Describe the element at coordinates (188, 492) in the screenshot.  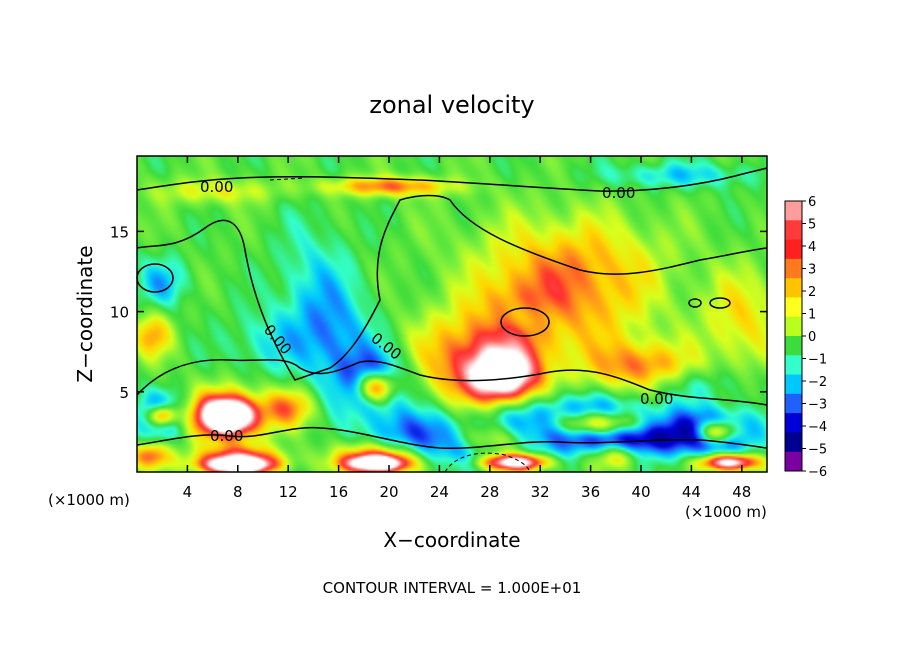
I see `x-tick-label: 4` at that location.